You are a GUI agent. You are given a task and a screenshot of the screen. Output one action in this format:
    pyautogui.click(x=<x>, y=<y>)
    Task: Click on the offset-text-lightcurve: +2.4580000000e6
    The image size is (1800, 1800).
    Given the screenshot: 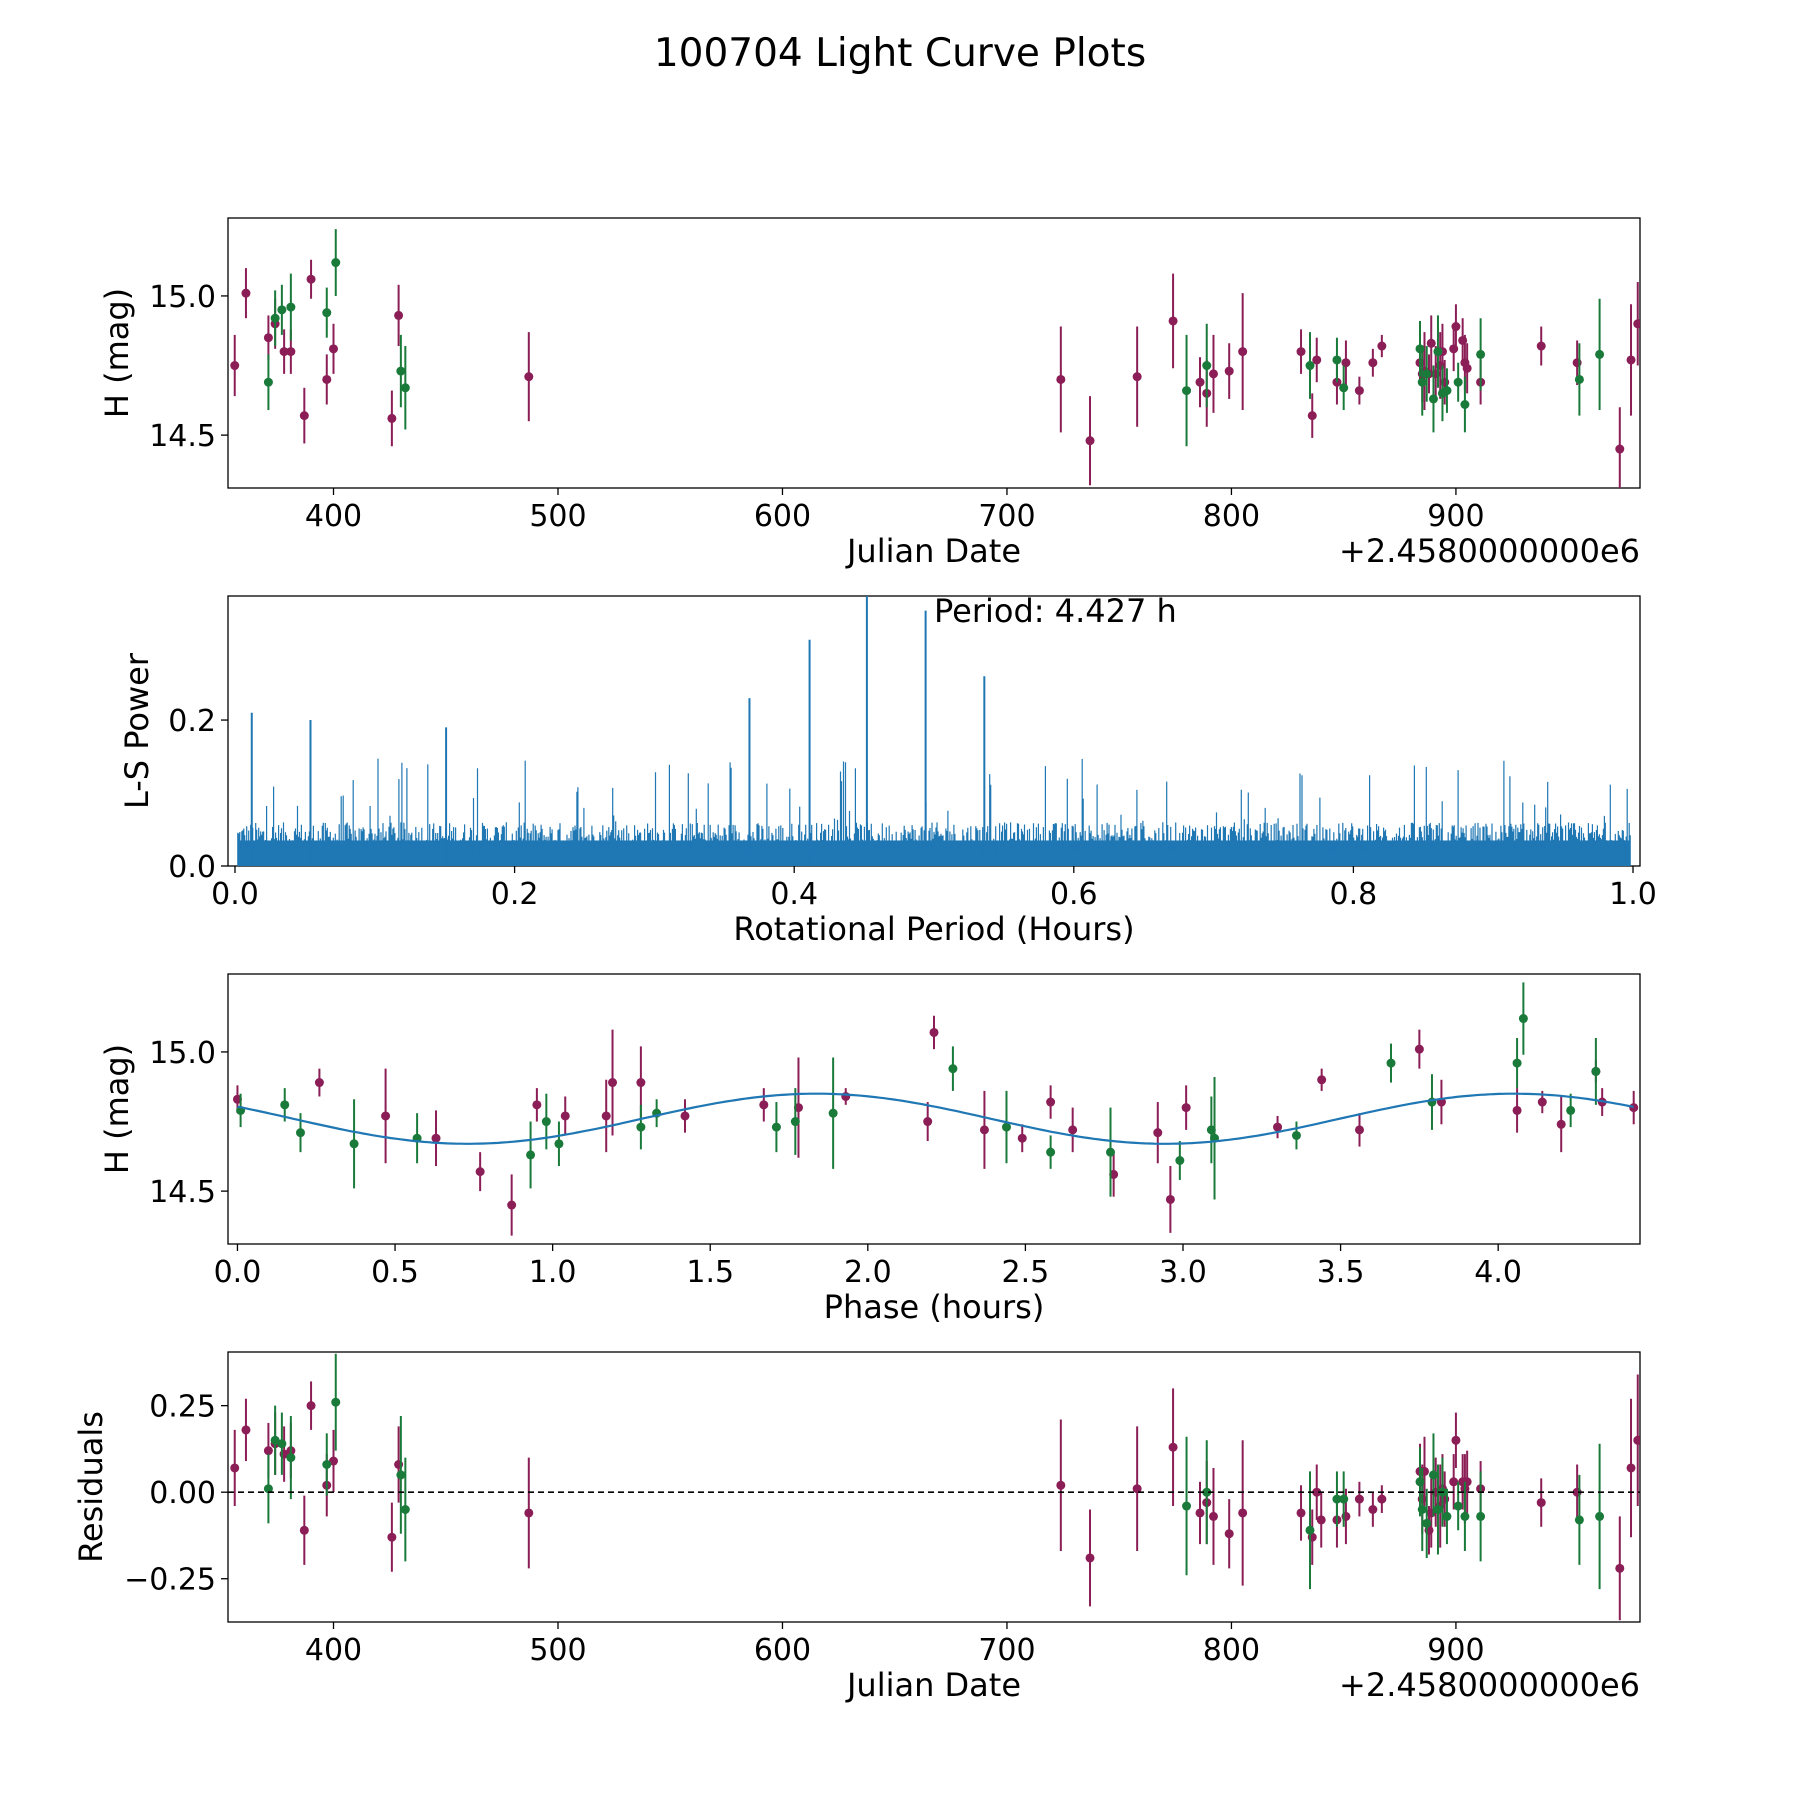 What is the action you would take?
    pyautogui.click(x=1489, y=551)
    